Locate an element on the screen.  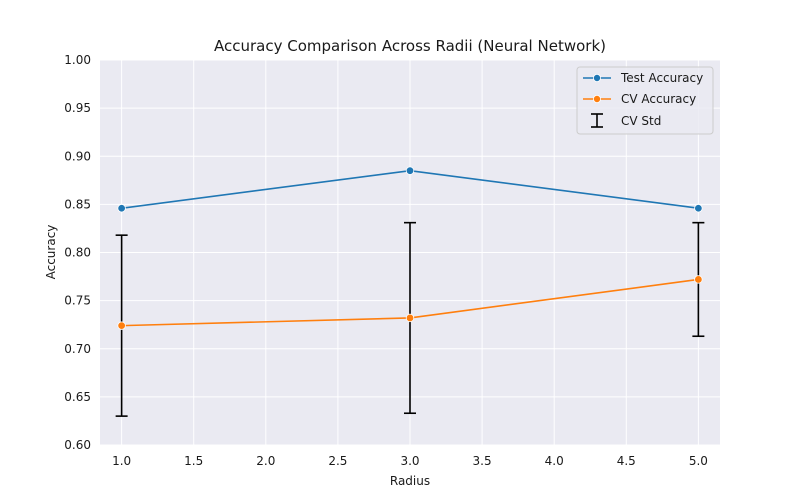
x-tick-label: 4.0 is located at coordinates (554, 461).